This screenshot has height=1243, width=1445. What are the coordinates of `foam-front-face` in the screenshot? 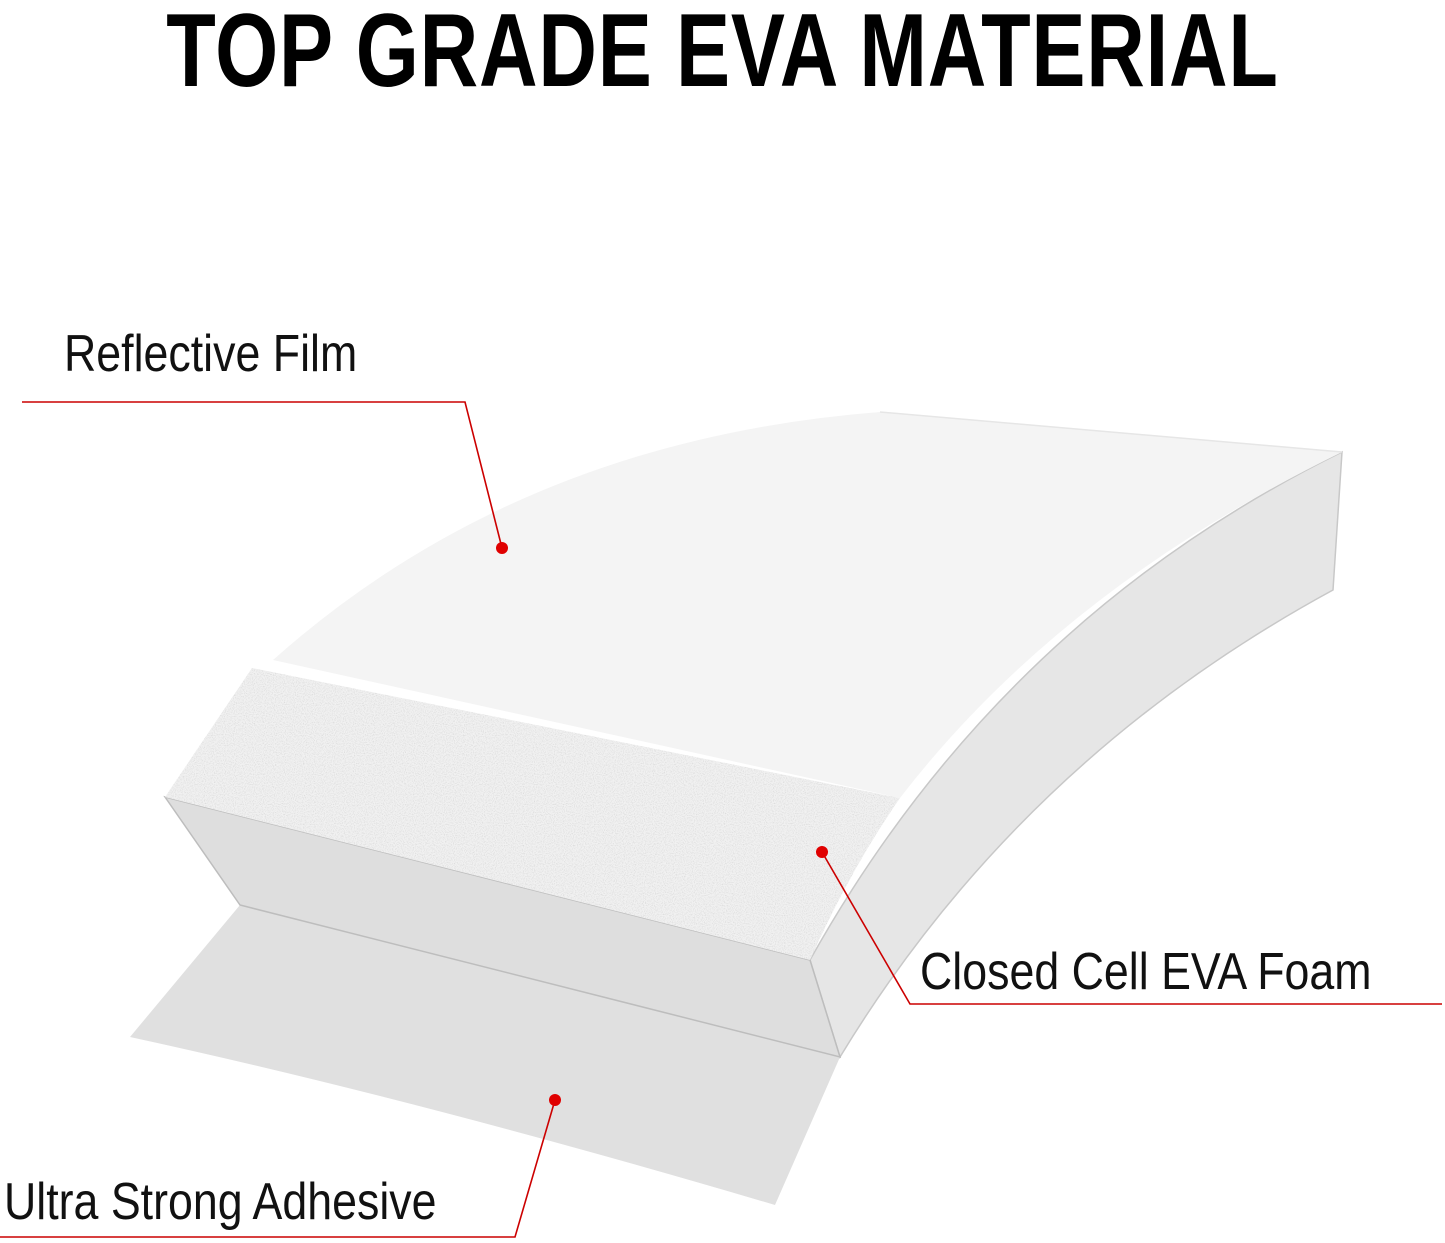 It's located at (502, 927).